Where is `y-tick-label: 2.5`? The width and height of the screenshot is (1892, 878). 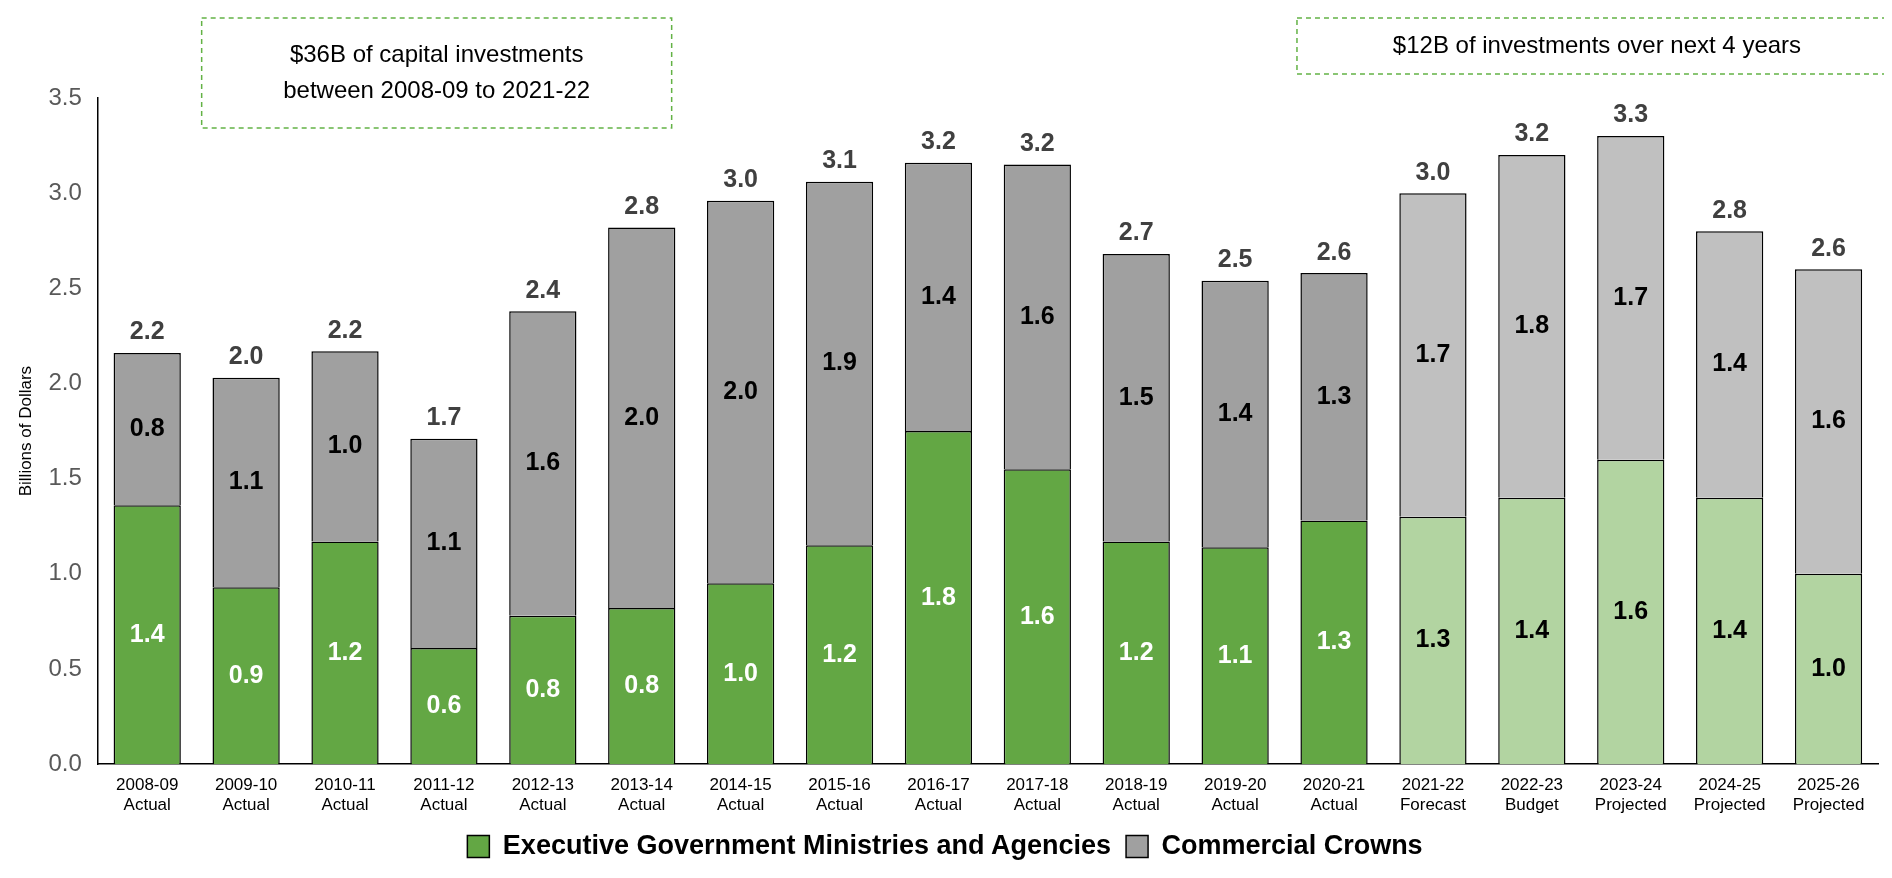
y-tick-label: 2.5 is located at coordinates (65, 286).